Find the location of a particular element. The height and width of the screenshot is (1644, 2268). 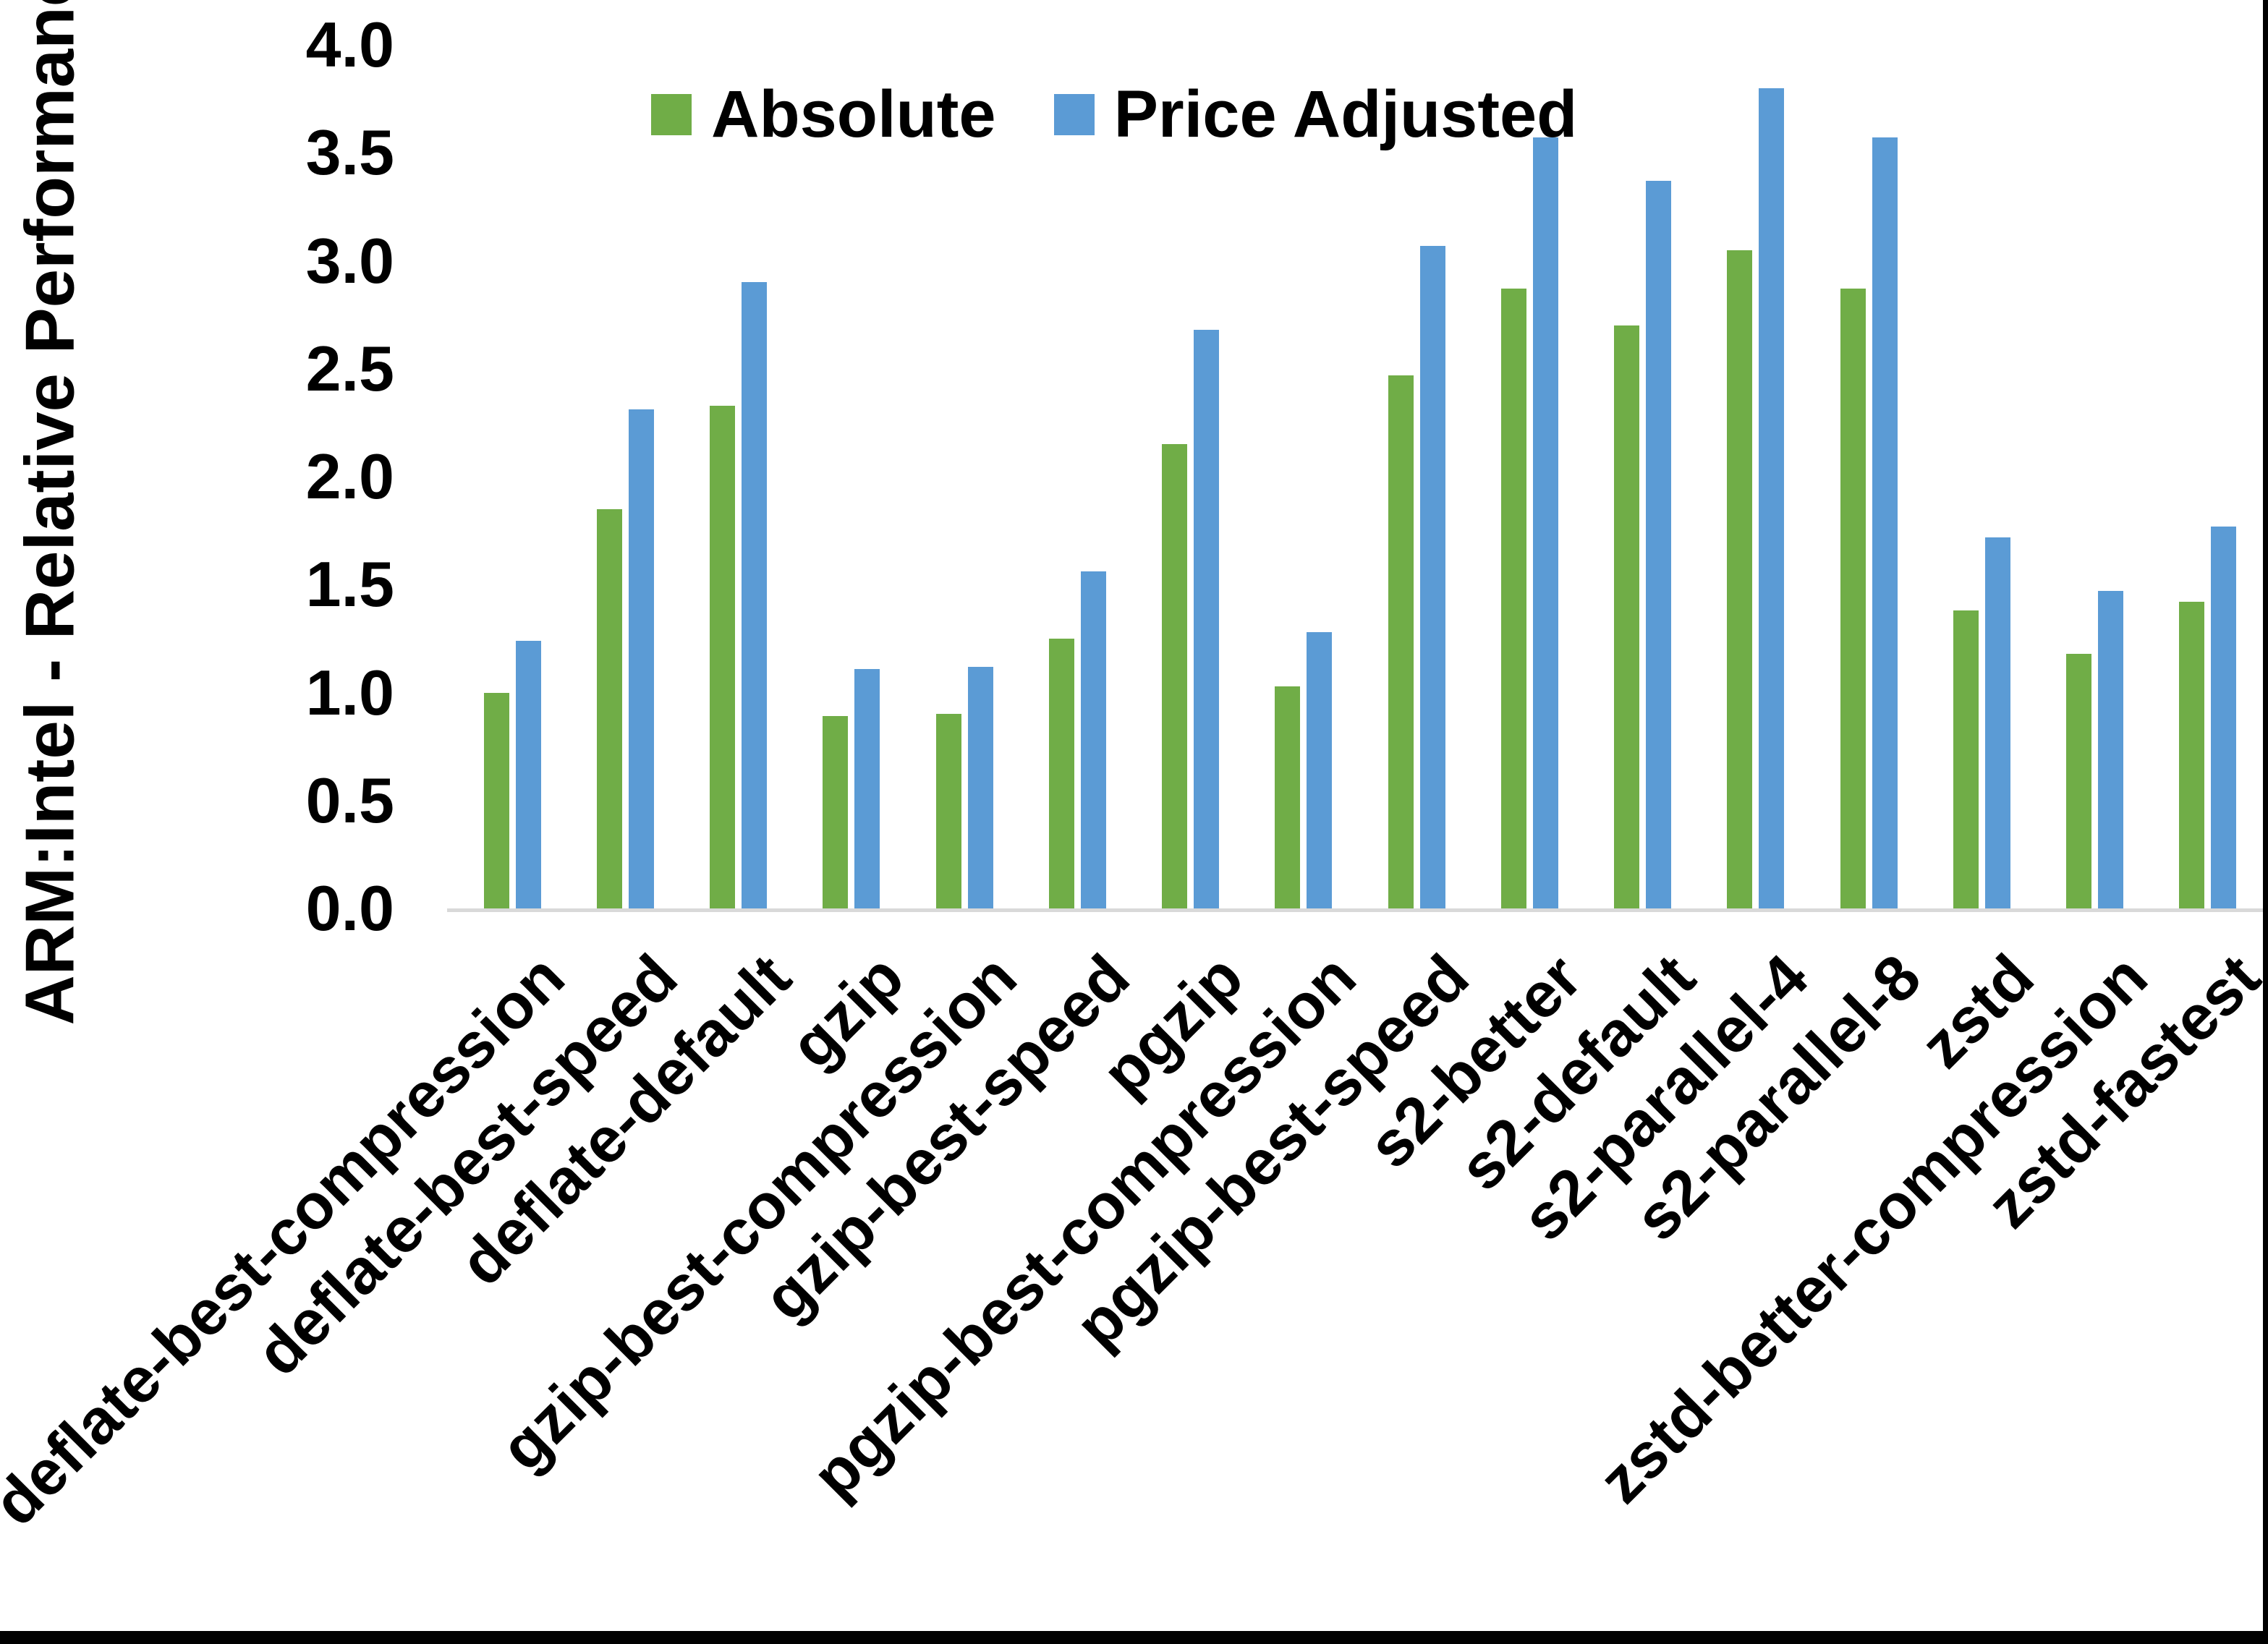

bar-group-gzip-best-speed is located at coordinates (1077, 476).